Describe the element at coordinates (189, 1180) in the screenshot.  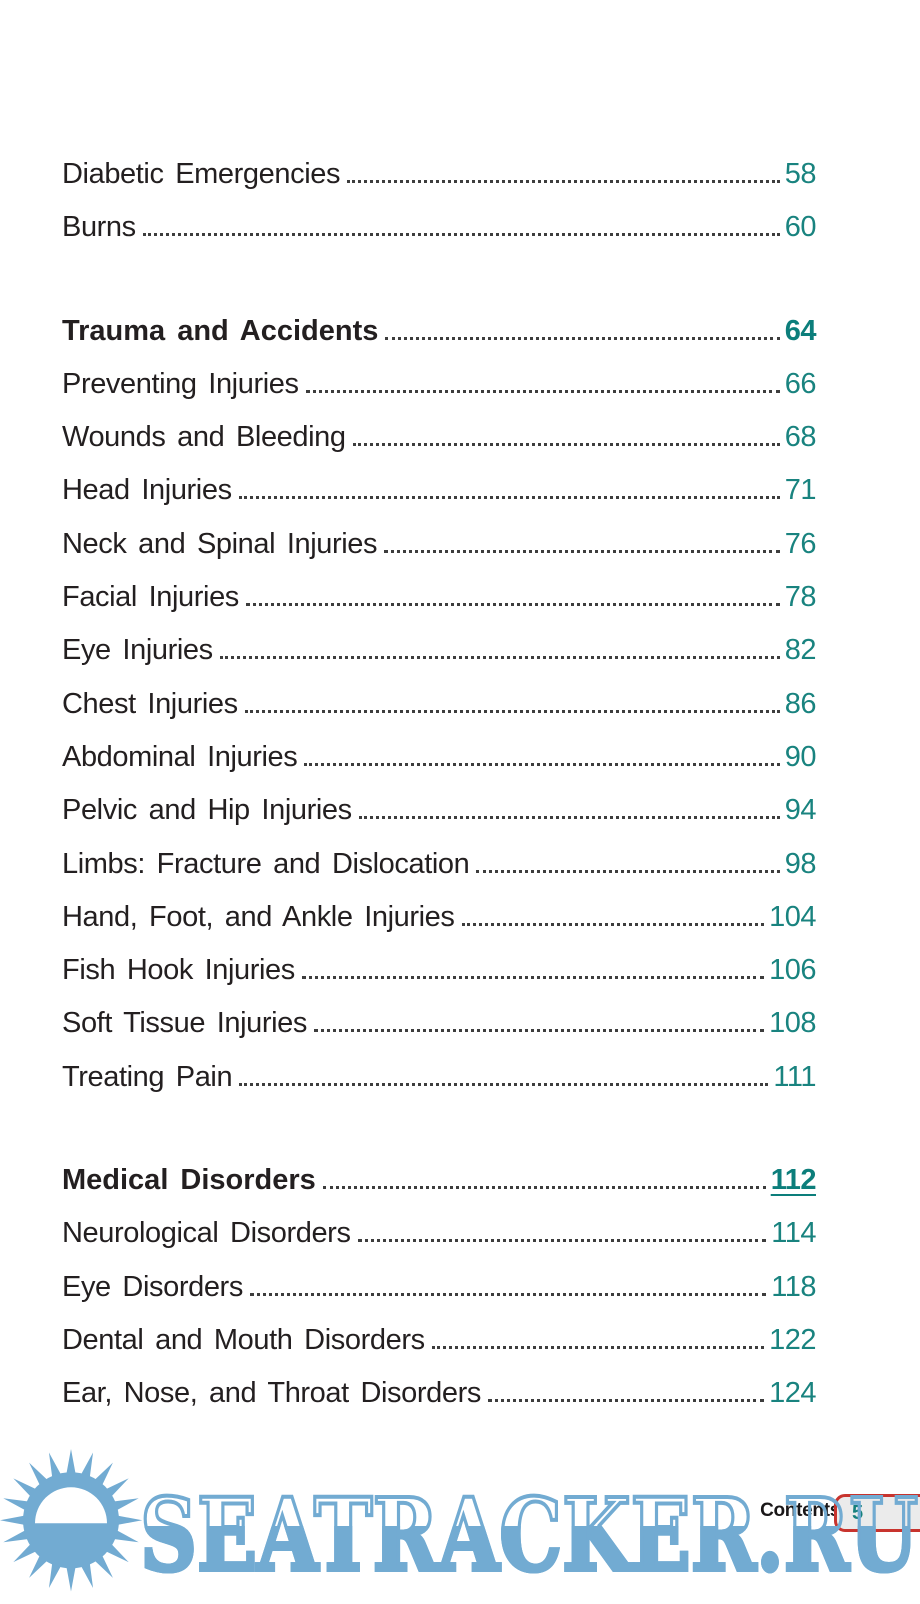
I see `toc-section-title: Medical Disorders` at that location.